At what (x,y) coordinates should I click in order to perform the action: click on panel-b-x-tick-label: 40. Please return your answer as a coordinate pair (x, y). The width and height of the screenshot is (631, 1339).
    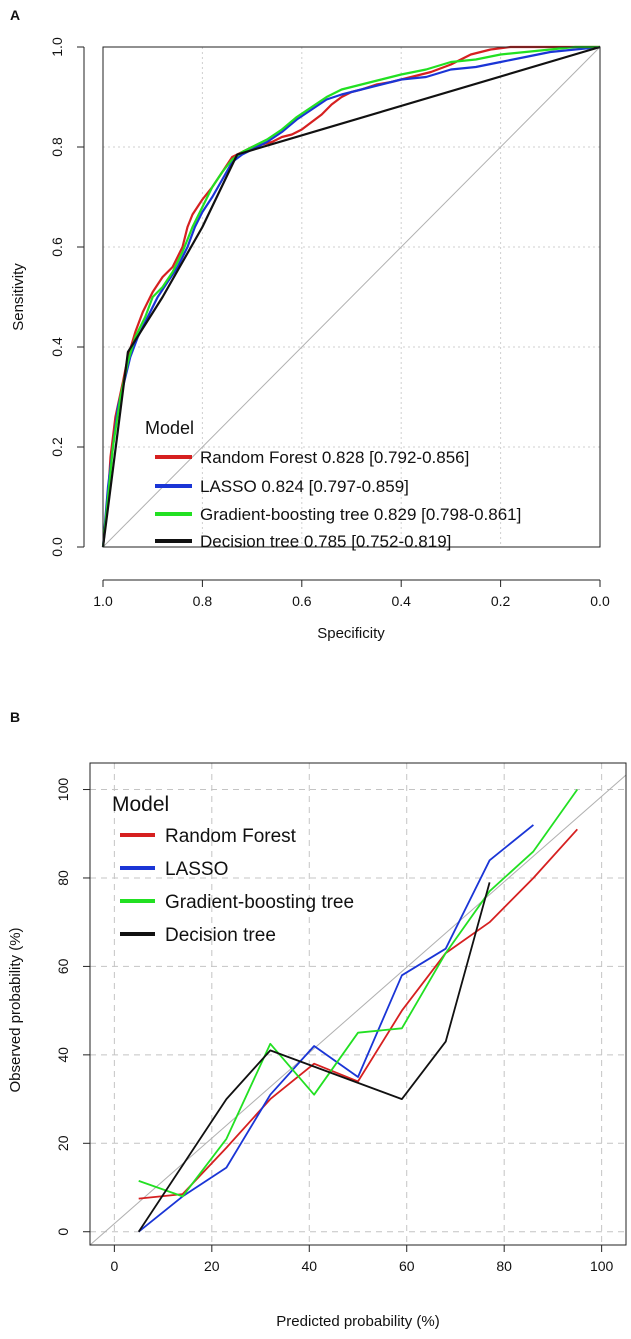
    Looking at the image, I should click on (309, 1266).